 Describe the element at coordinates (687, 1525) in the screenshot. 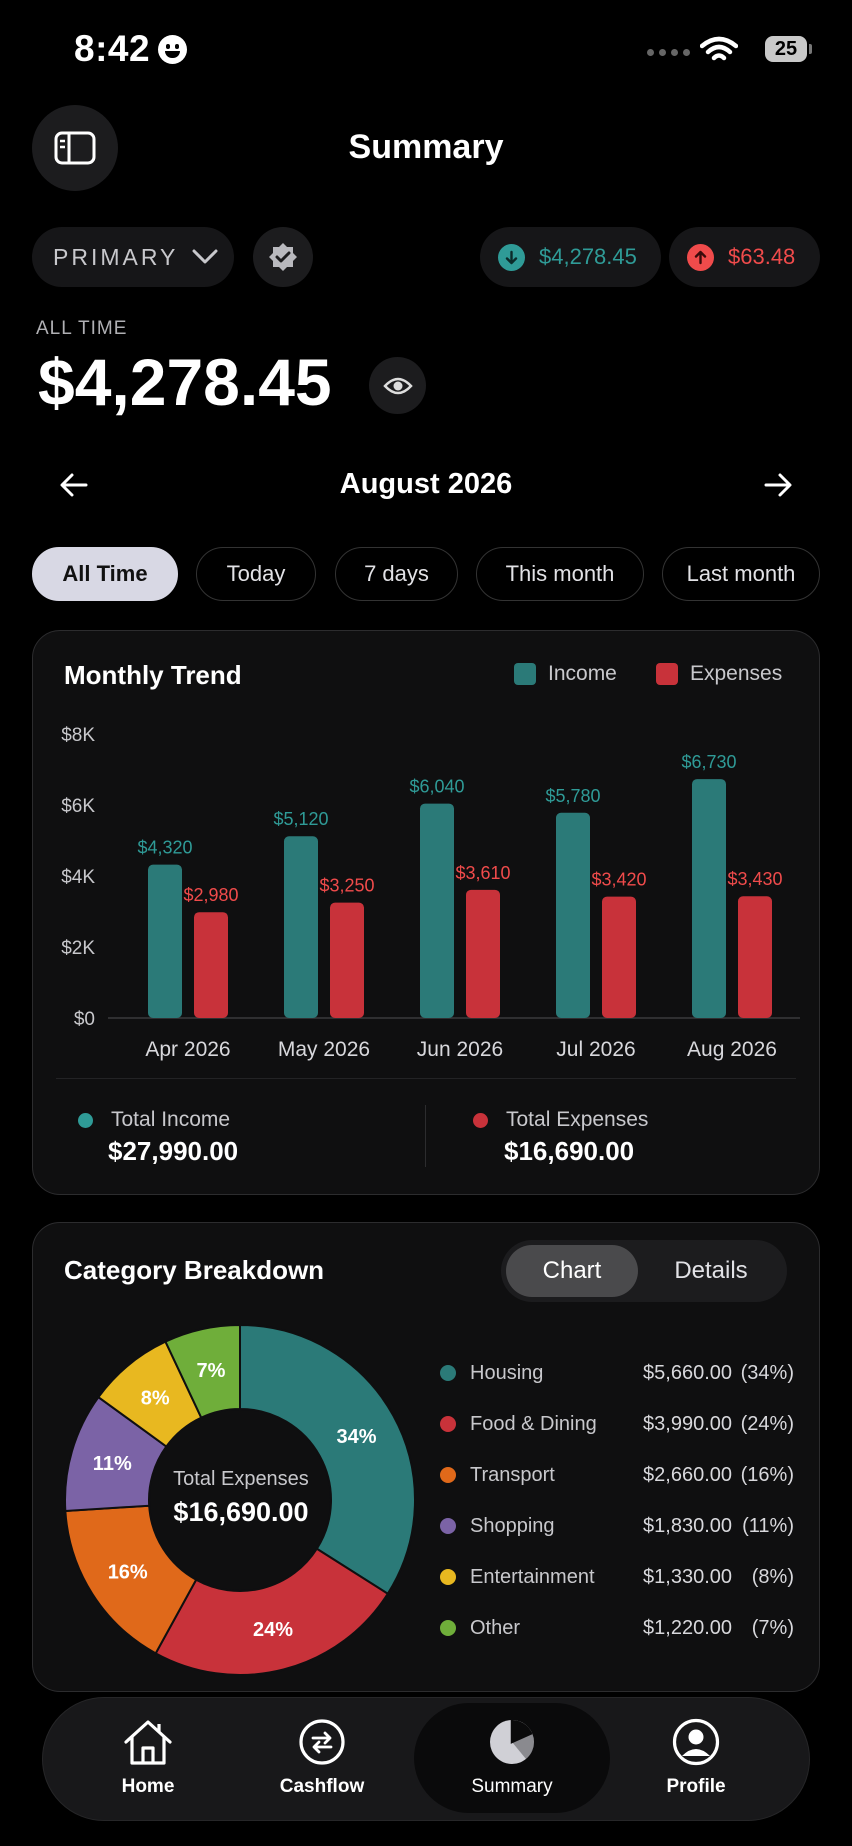

I see `category-amount: $1,830.00` at that location.